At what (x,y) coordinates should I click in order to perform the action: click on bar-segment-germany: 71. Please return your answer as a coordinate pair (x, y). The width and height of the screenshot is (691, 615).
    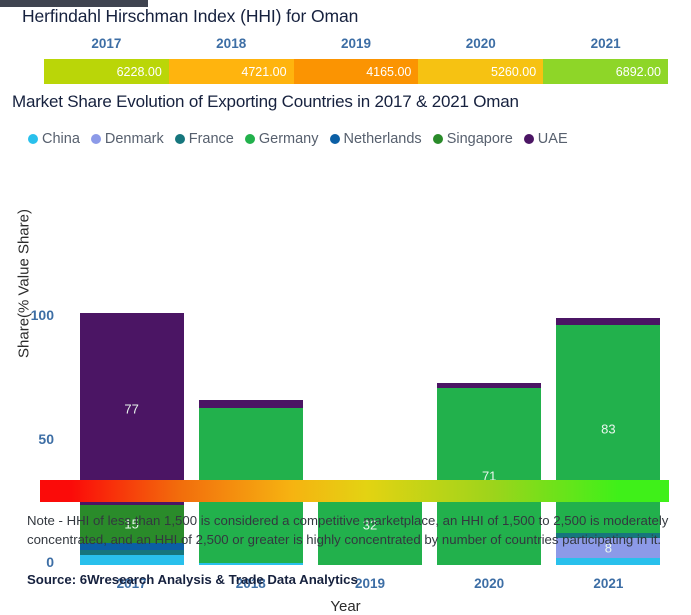
    Looking at the image, I should click on (489, 476).